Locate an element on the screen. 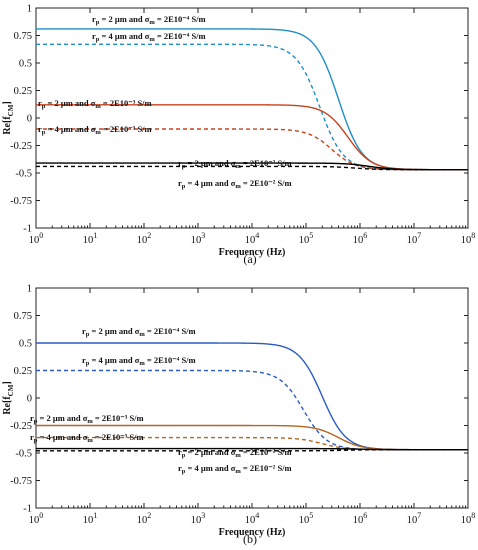 This screenshot has height=550, width=478. panel-label: (b) is located at coordinates (250, 539).